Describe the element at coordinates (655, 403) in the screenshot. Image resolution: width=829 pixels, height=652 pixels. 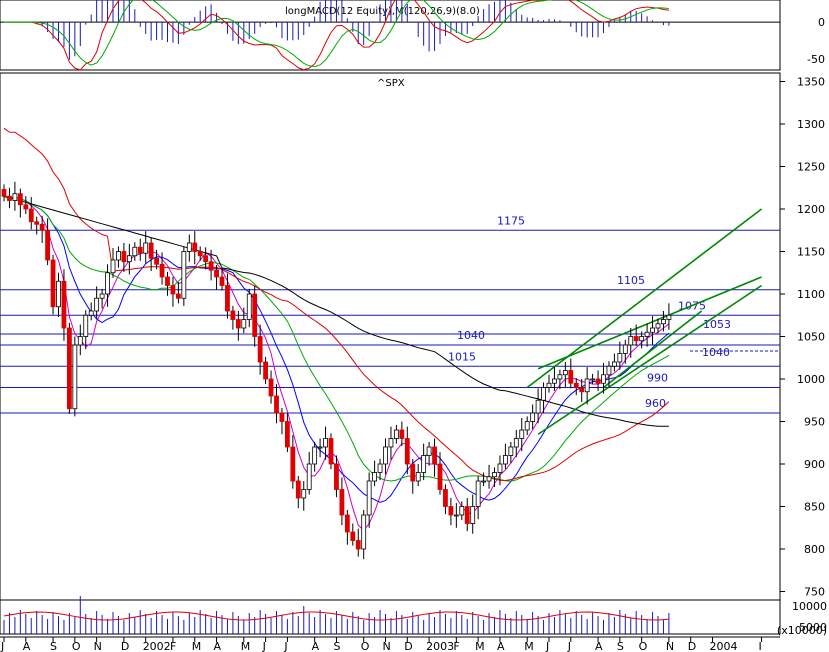
I see `level-label-960: 960` at that location.